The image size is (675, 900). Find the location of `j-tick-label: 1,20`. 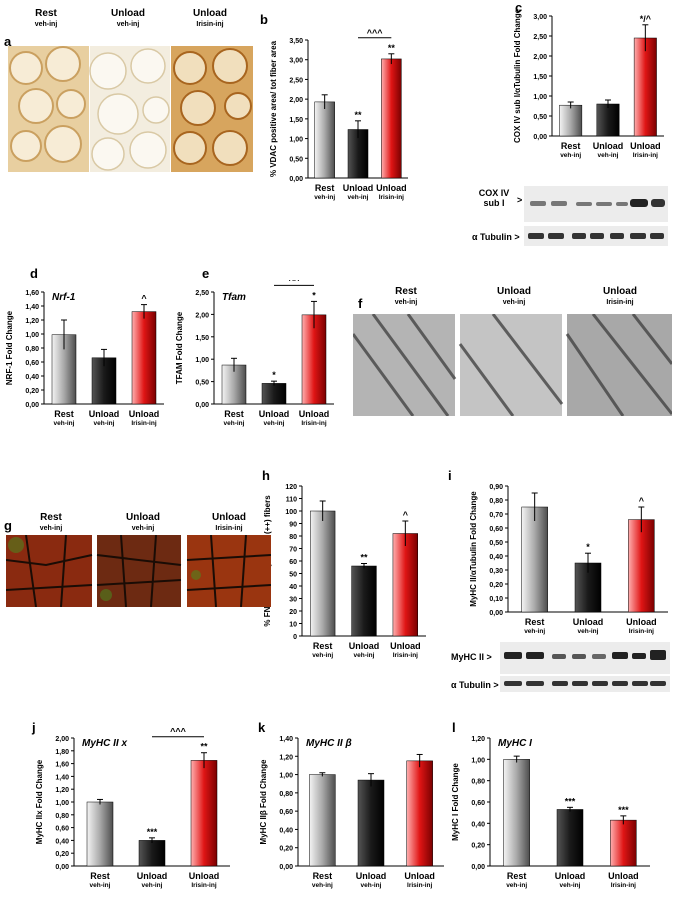

j-tick-label: 1,20 is located at coordinates (62, 790).